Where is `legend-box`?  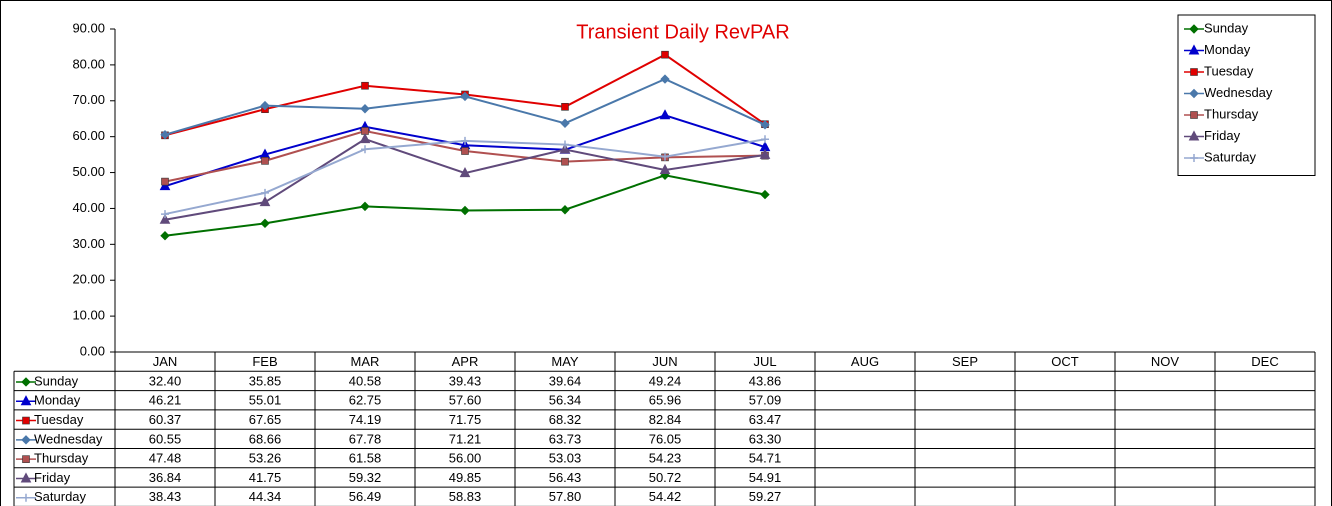 legend-box is located at coordinates (1246, 95).